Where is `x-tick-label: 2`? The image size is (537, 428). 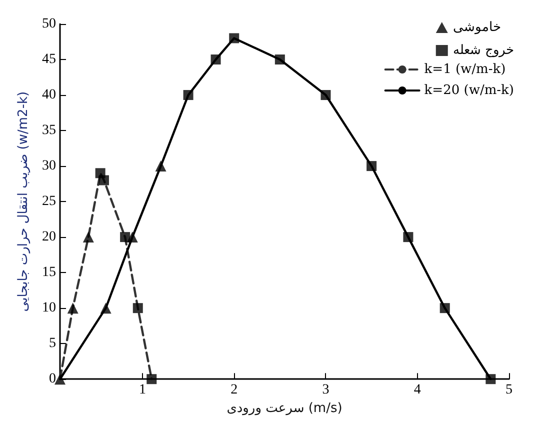 x-tick-label: 2 is located at coordinates (234, 390).